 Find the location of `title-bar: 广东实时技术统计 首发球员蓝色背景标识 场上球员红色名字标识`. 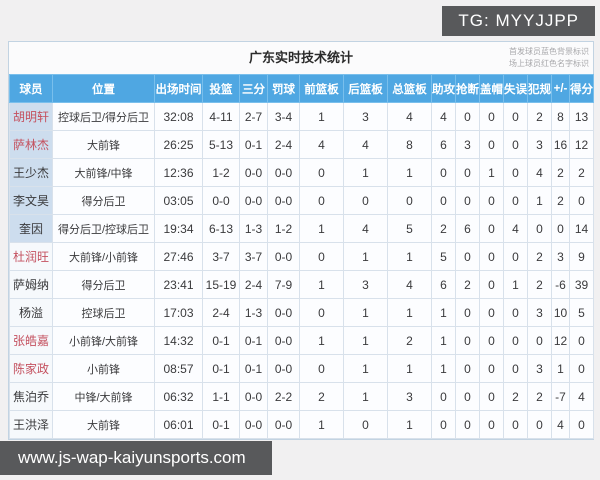

title-bar: 广东实时技术统计 首发球员蓝色背景标识 场上球员红色名字标识 is located at coordinates (301, 58).